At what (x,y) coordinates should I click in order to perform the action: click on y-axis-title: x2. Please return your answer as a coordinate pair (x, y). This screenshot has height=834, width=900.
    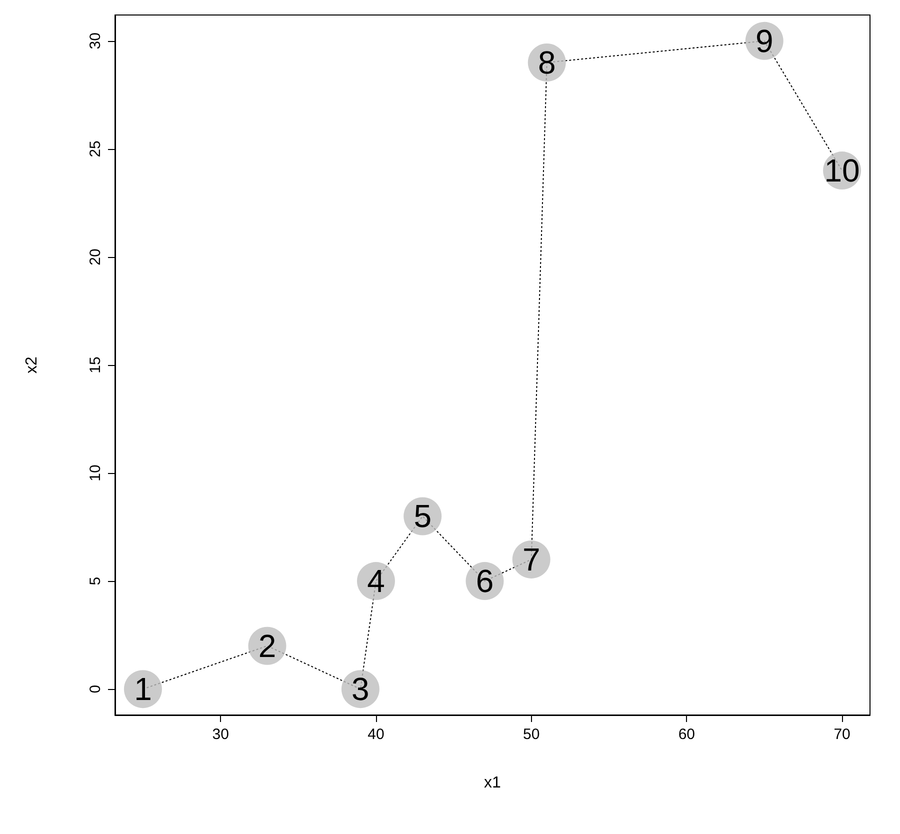
    Looking at the image, I should click on (32, 365).